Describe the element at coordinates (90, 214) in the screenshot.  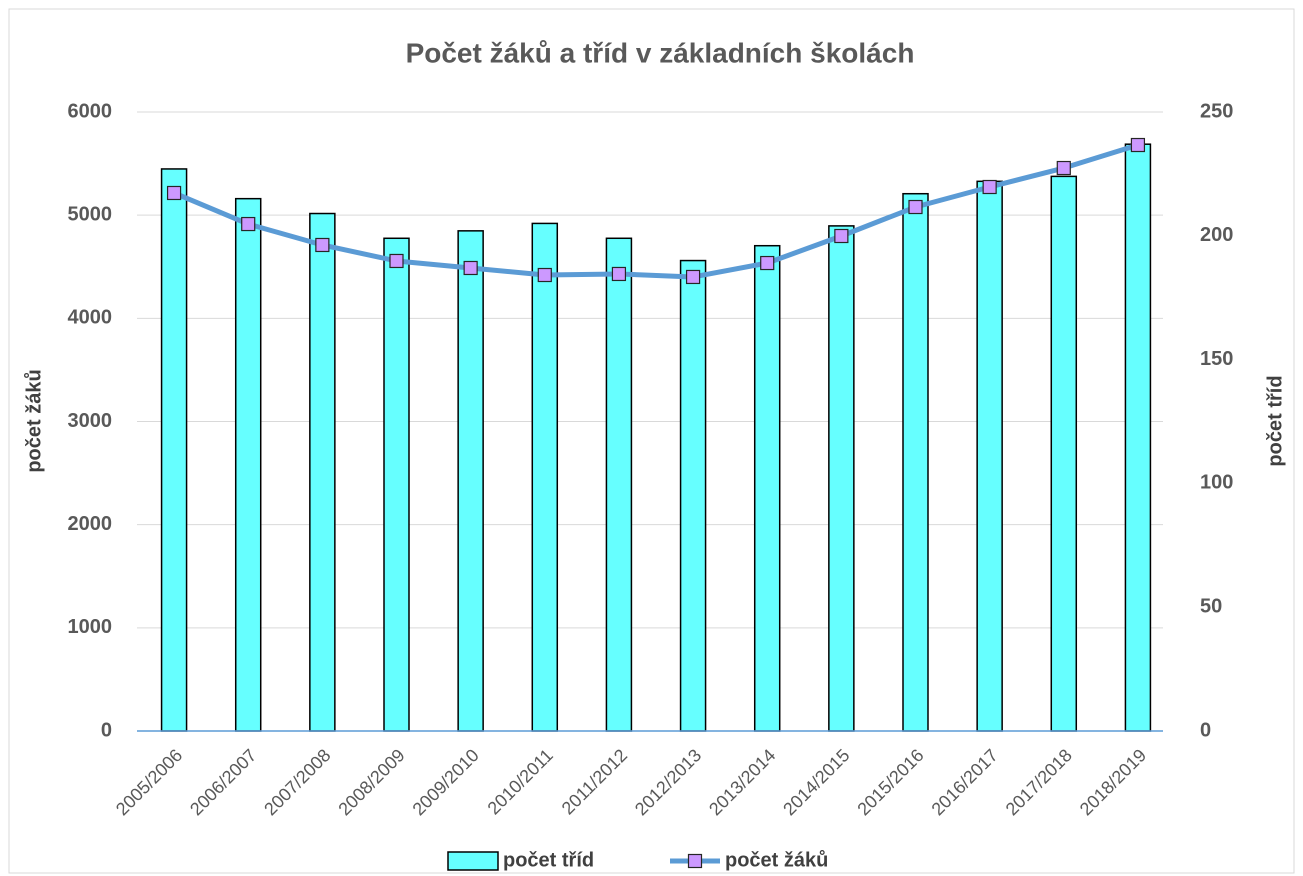
I see `y-tick-label: 5000` at that location.